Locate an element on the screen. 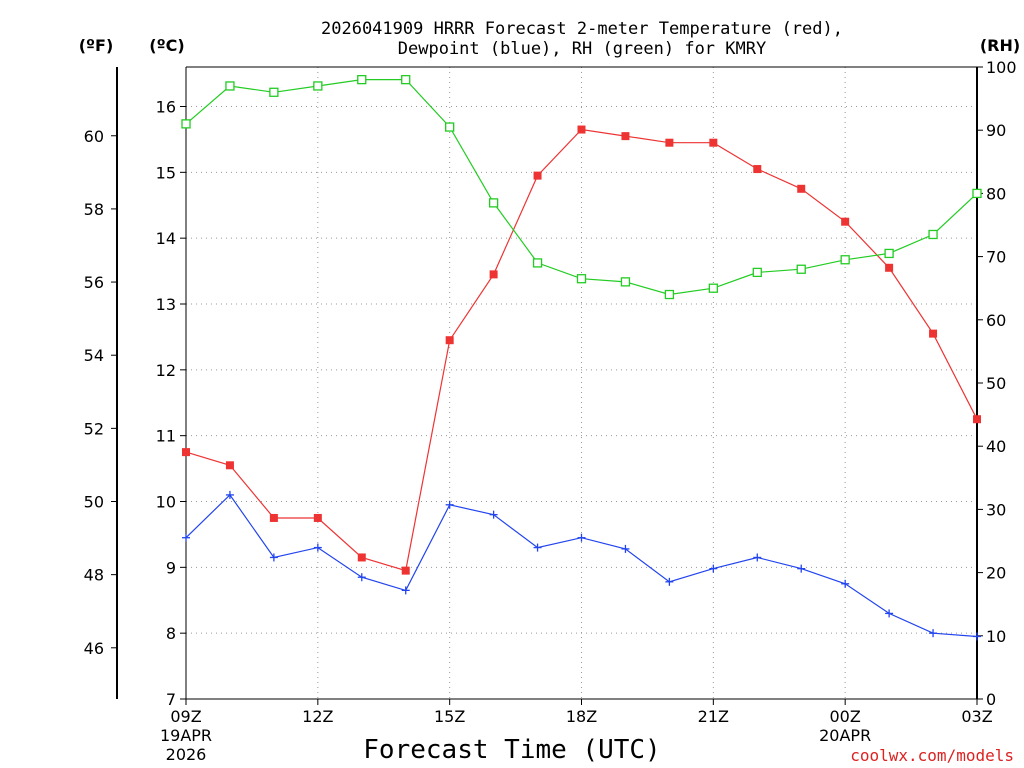 This screenshot has width=1024, height=768. celsius-tick-label: 11 is located at coordinates (166, 436).